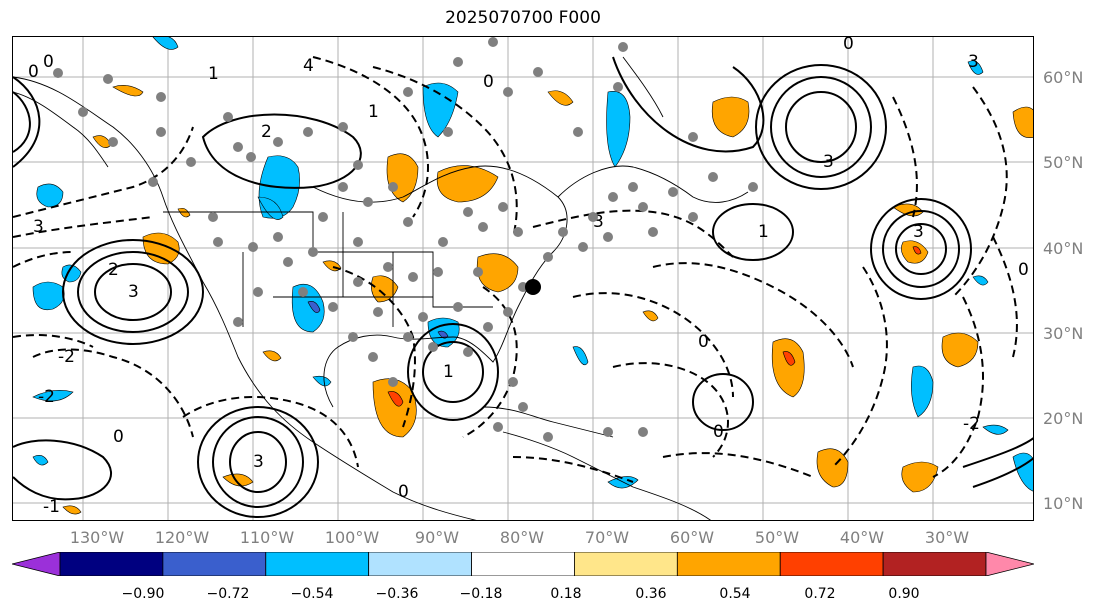 The height and width of the screenshot is (615, 1105). Describe the element at coordinates (1063, 503) in the screenshot. I see `lat-label: 10°N` at that location.